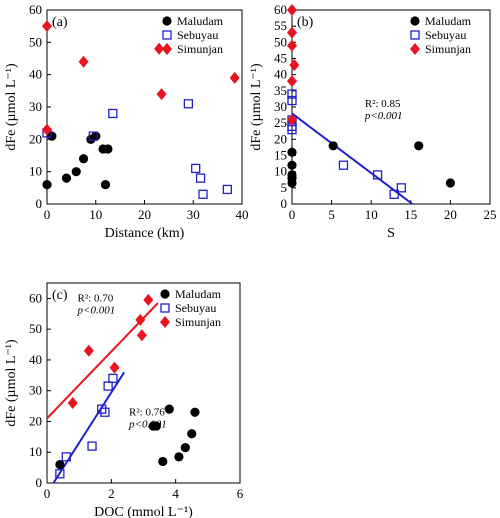  Describe the element at coordinates (280, 122) in the screenshot. I see `y-tick-label: 25` at that location.